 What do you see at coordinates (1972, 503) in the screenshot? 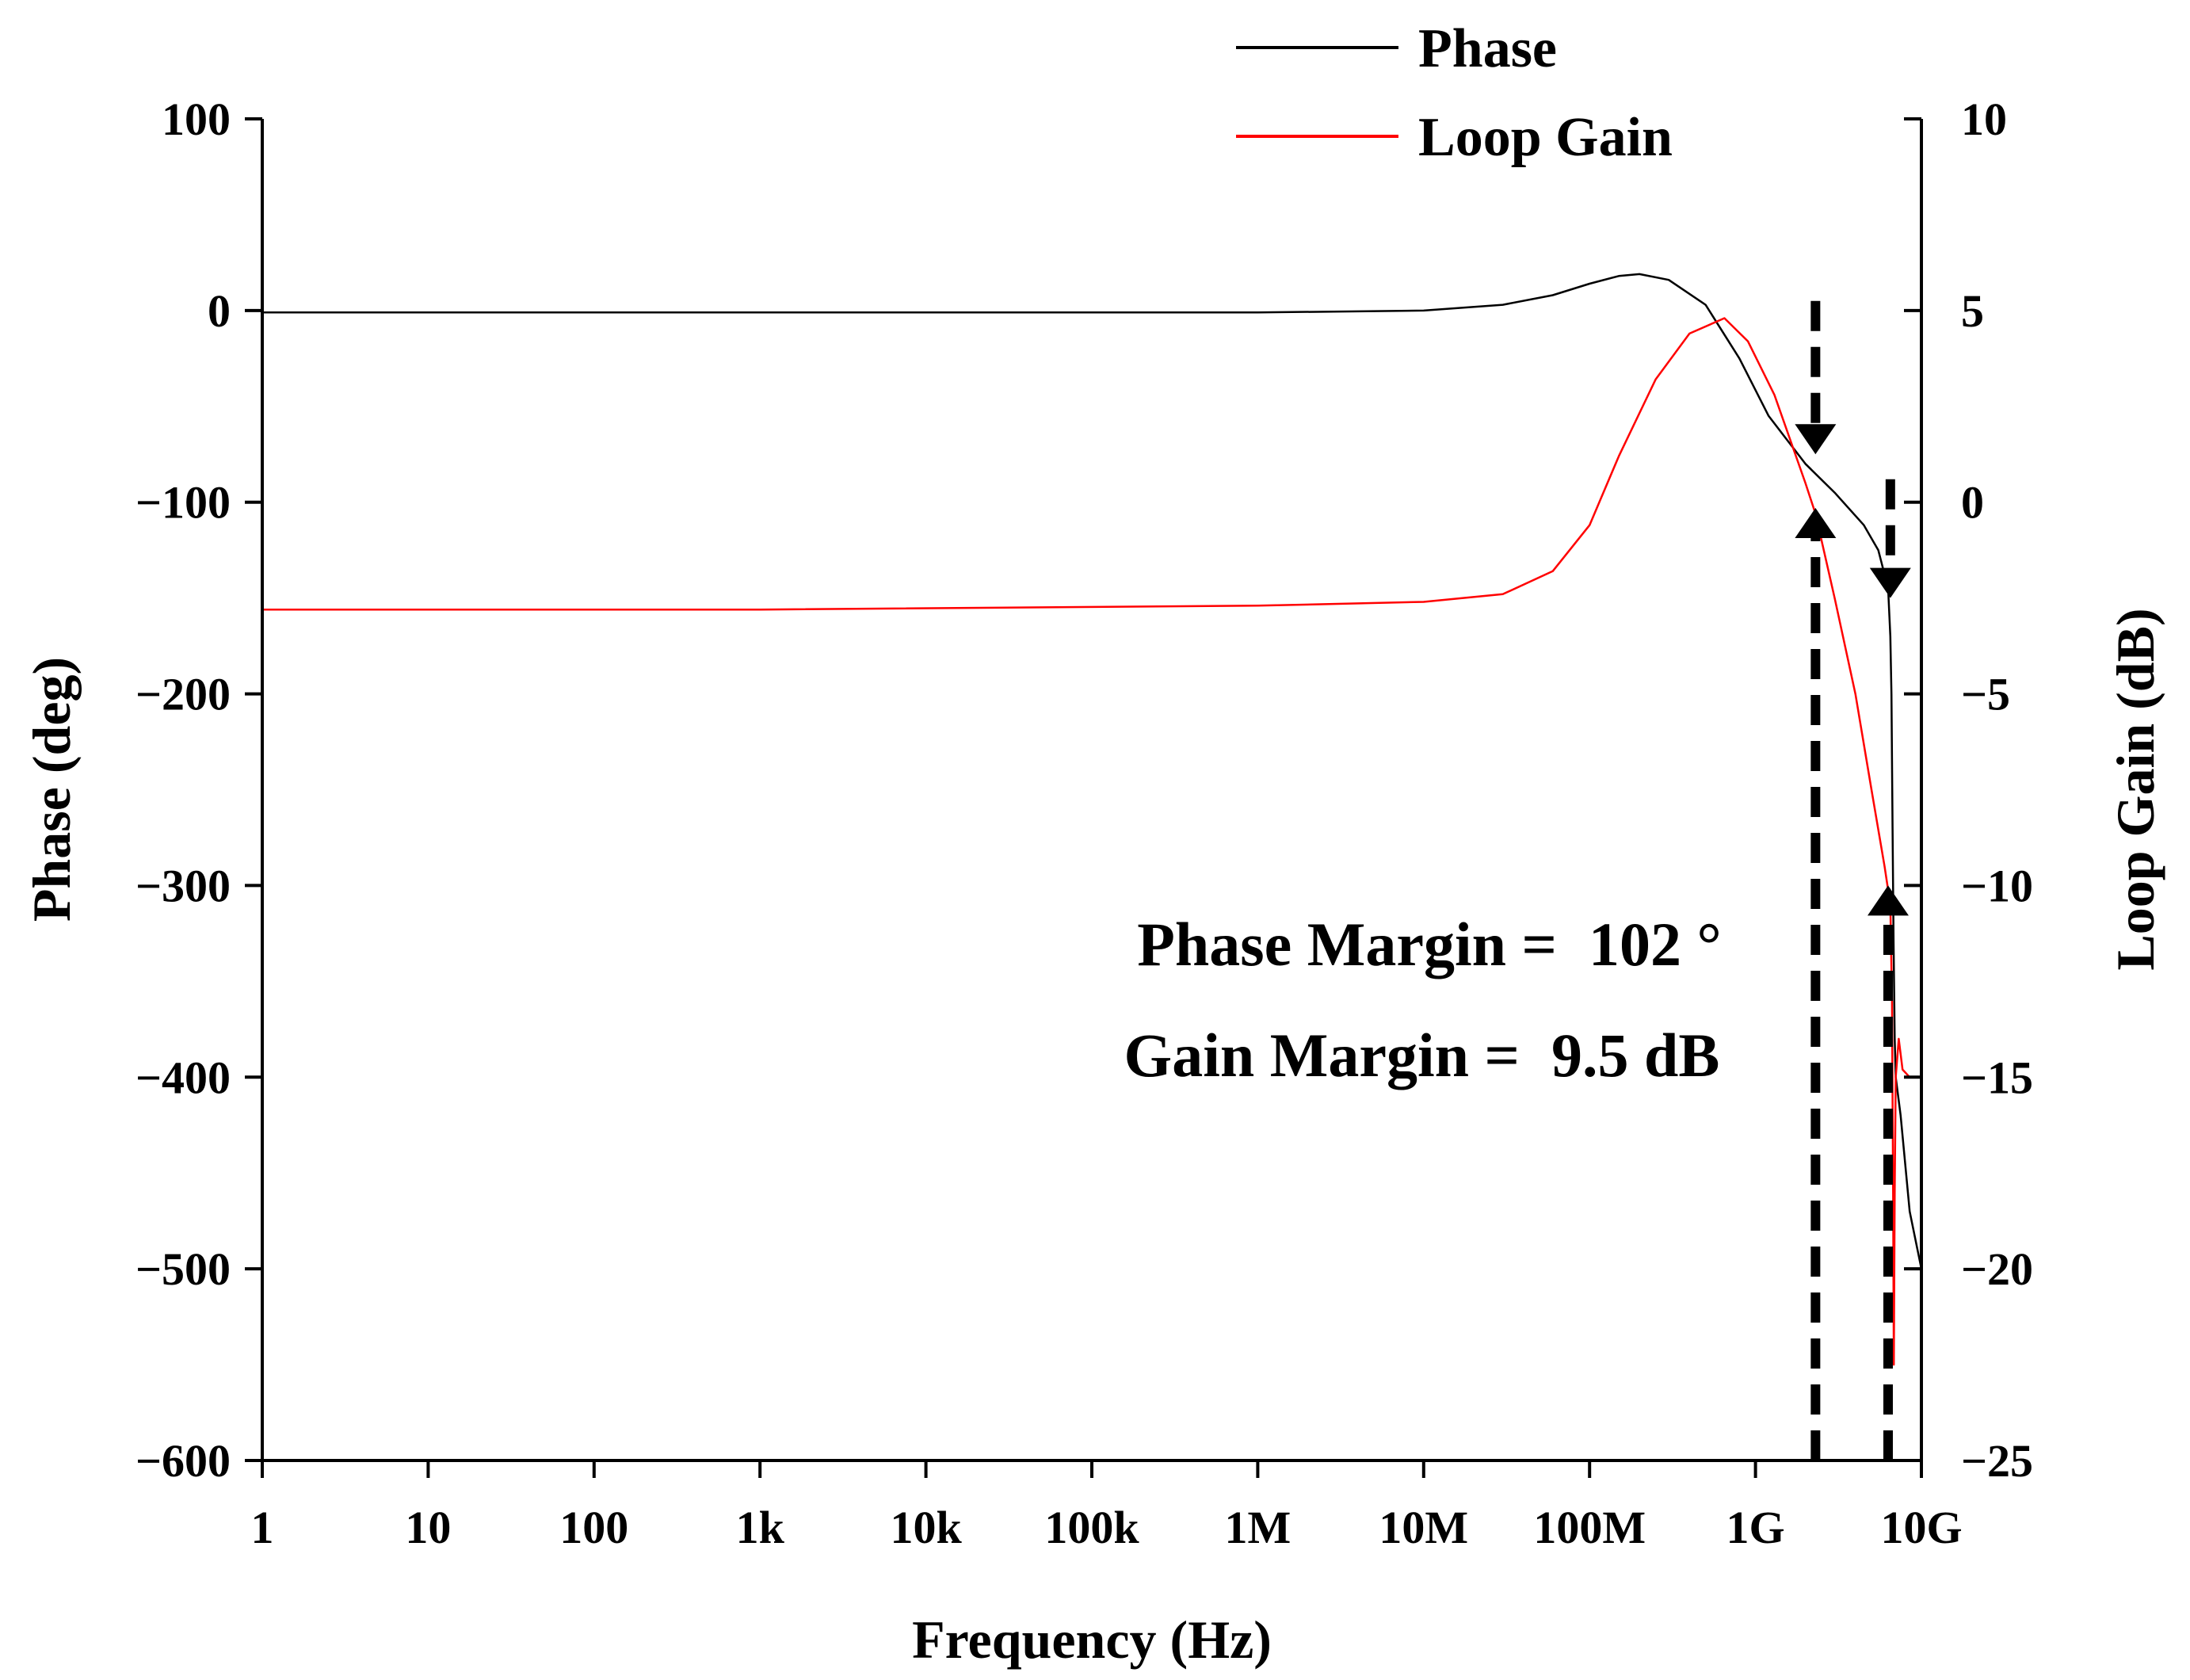
I see `right-y-tick-label: 0` at bounding box center [1972, 503].